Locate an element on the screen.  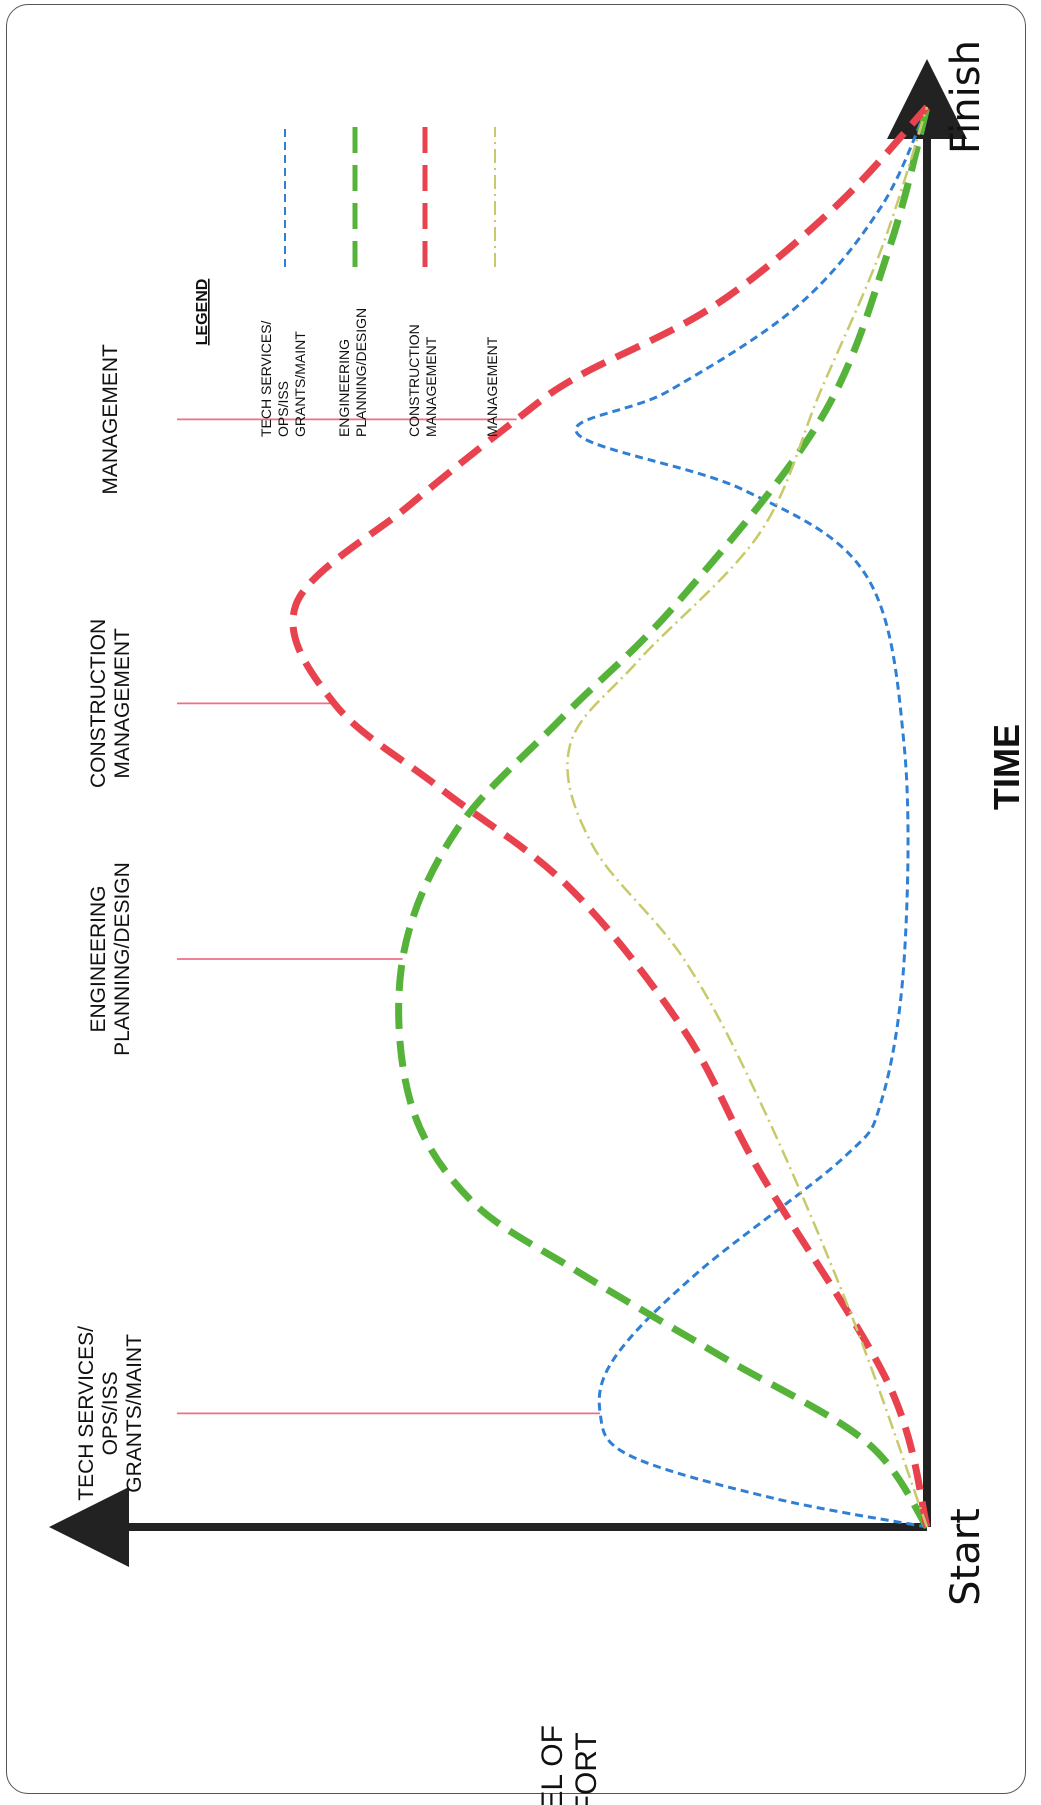
legend-entry-label-2: ENGINEERINGPLANNING/DESIGN is located at coordinates (352, 372).